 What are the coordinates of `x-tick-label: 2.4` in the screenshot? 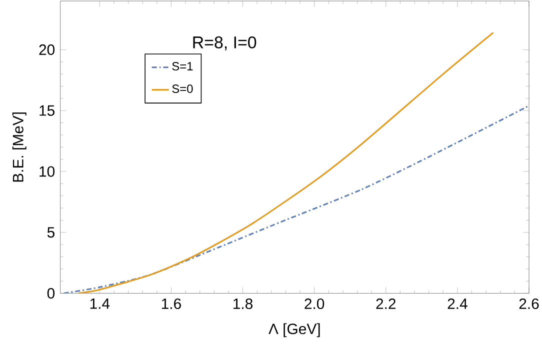 It's located at (458, 303).